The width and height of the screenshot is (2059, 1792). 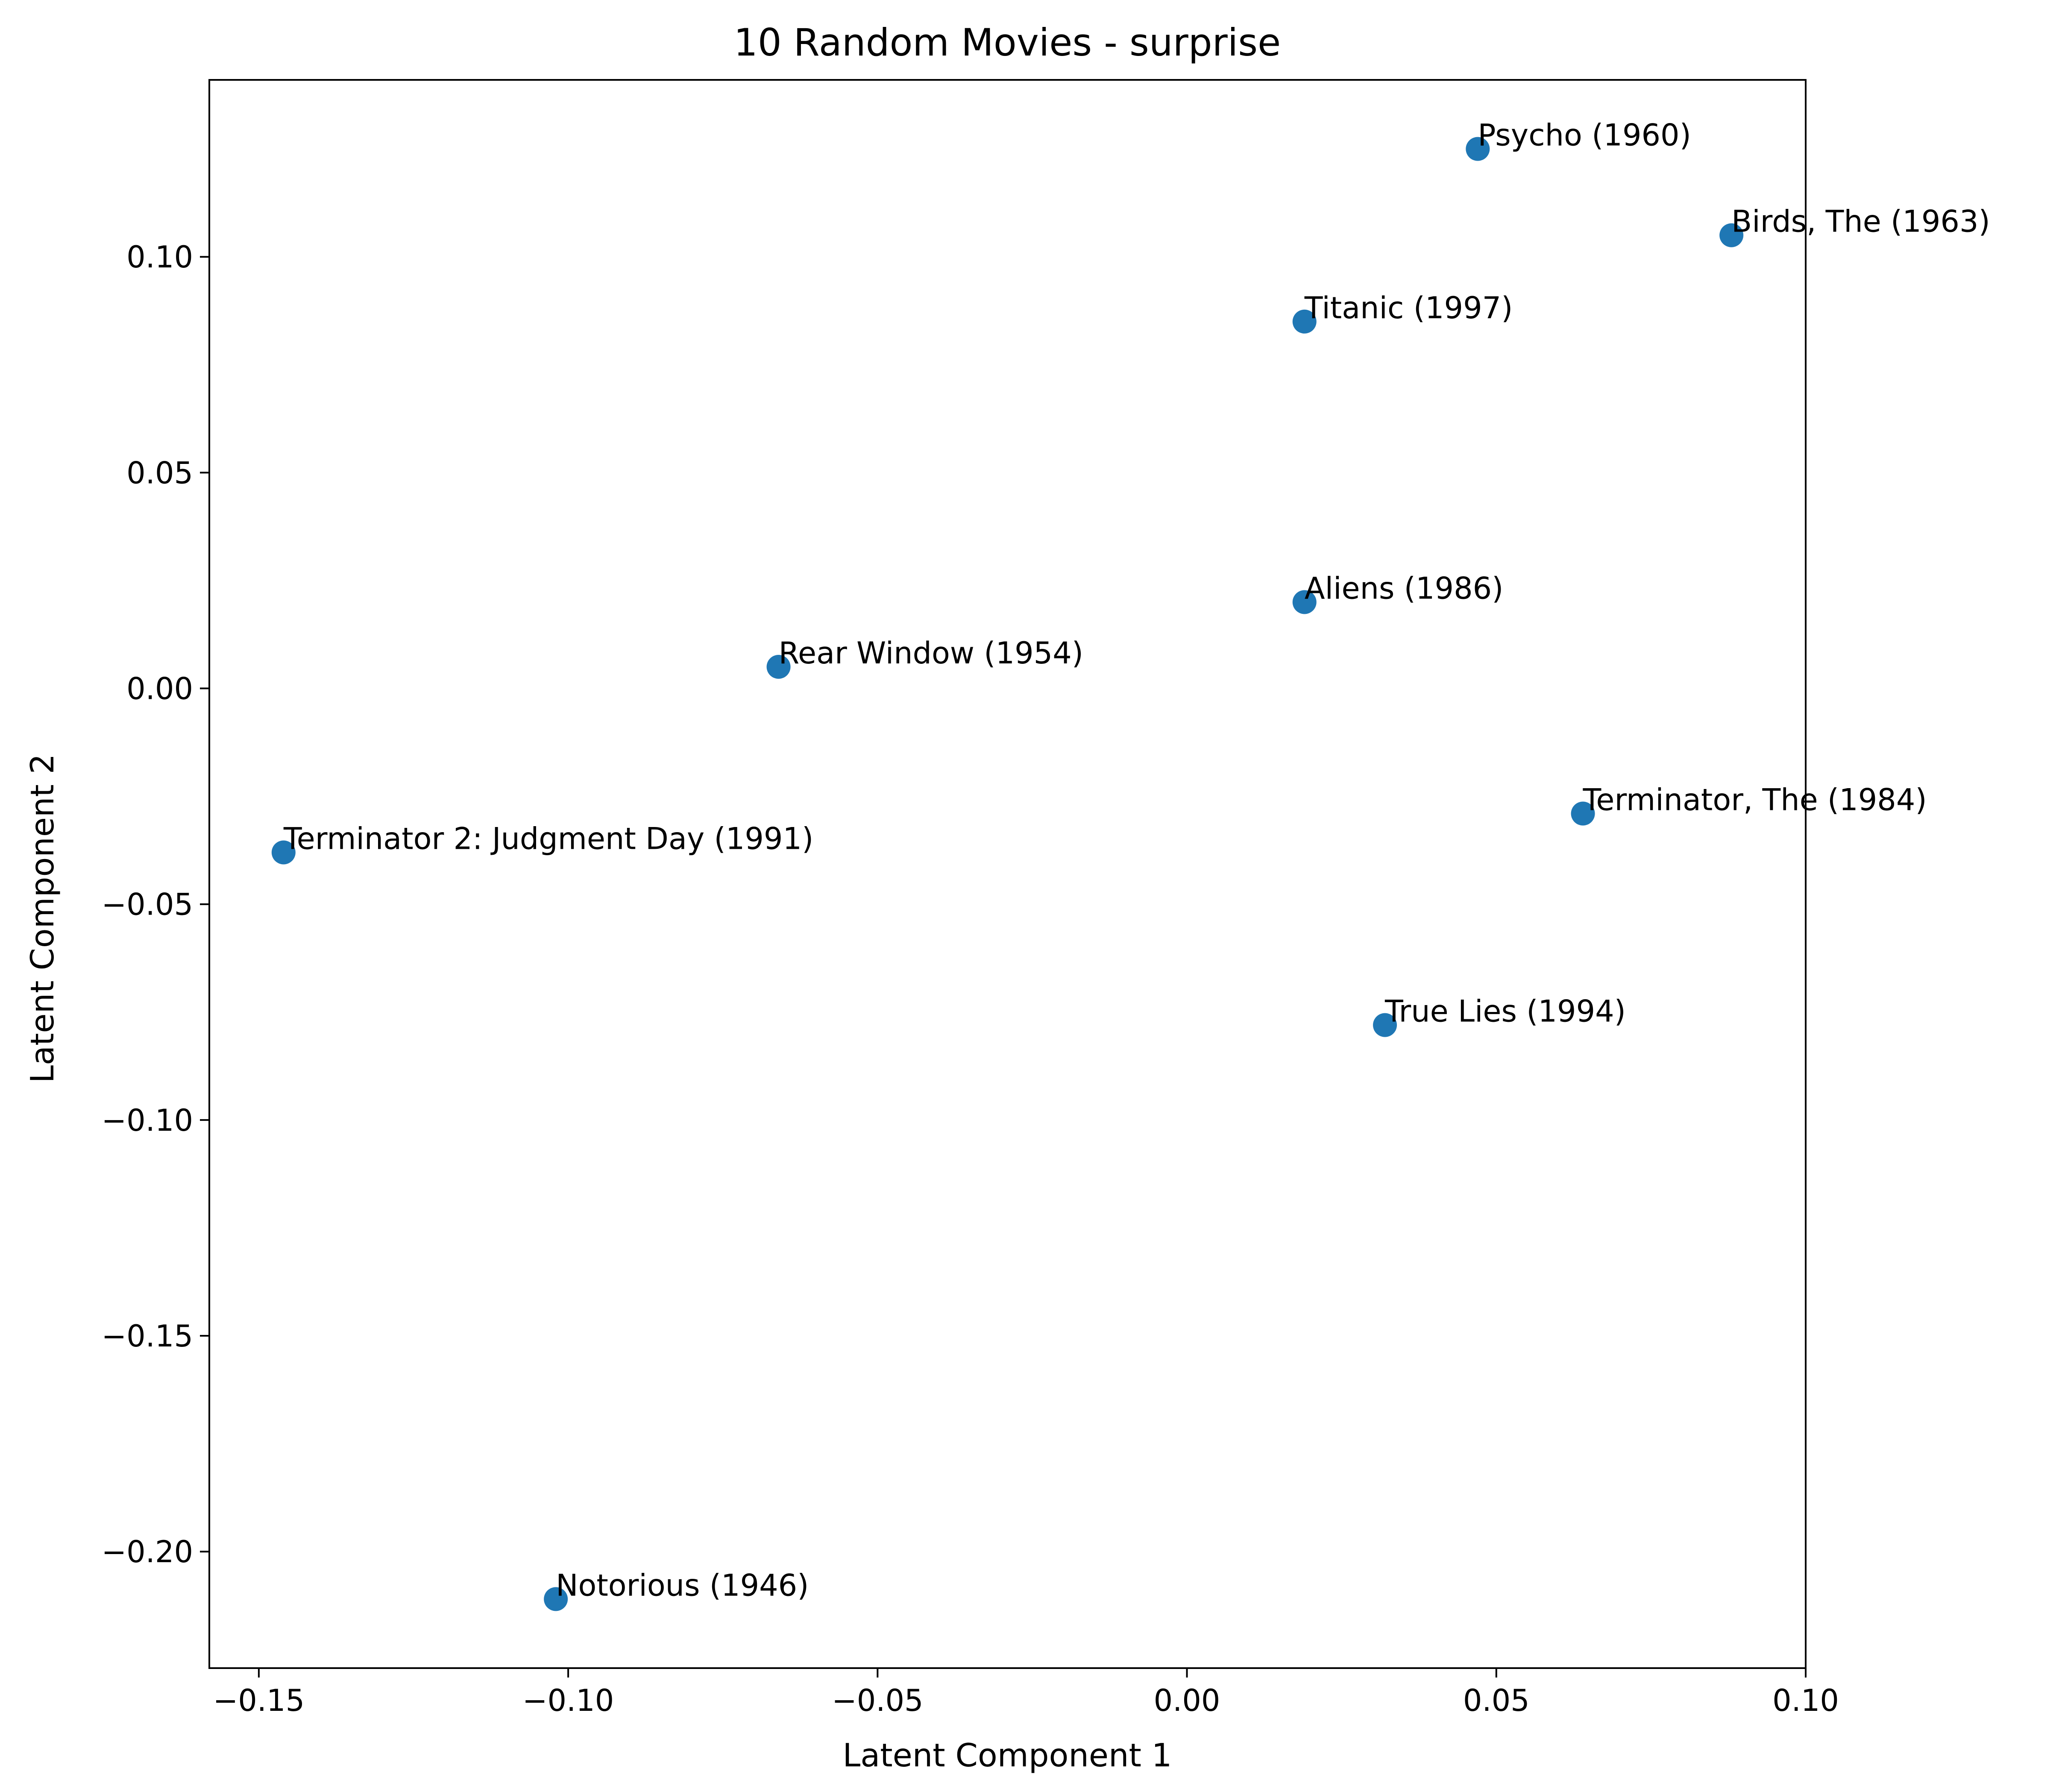 What do you see at coordinates (568, 1701) in the screenshot?
I see `x-tick-label: −0.10` at bounding box center [568, 1701].